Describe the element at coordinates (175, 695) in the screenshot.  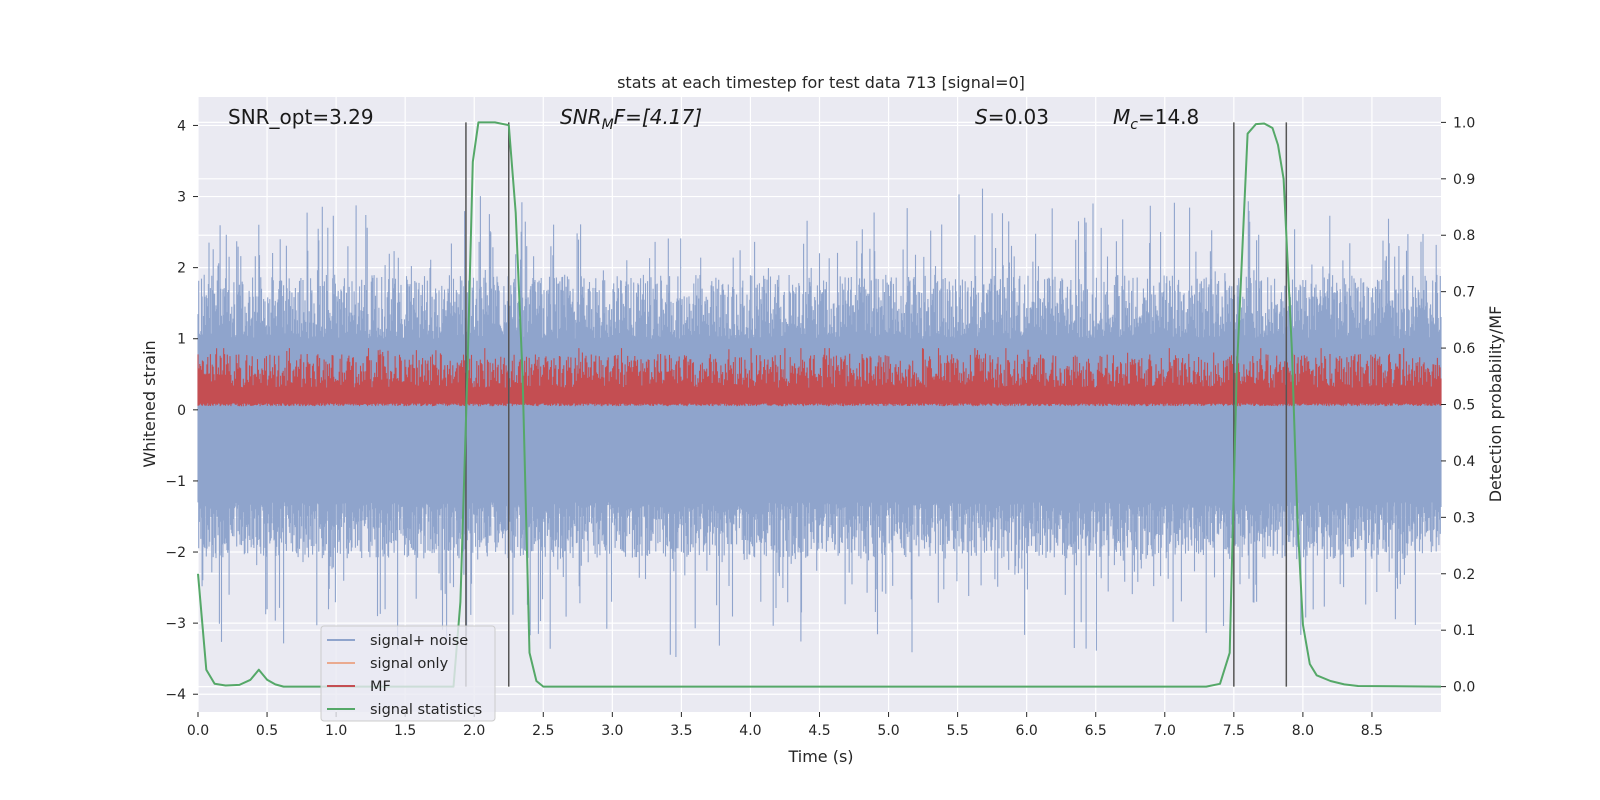
I see `y-tick-label: −4` at that location.